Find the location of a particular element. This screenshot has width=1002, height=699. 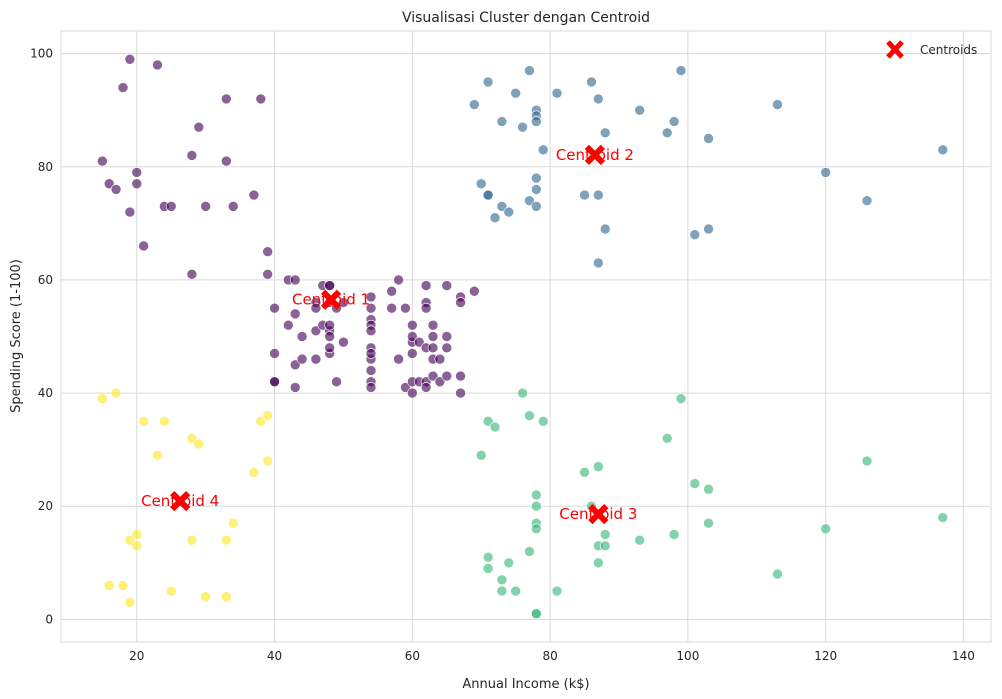

x-tick-label: 80 is located at coordinates (549, 656).